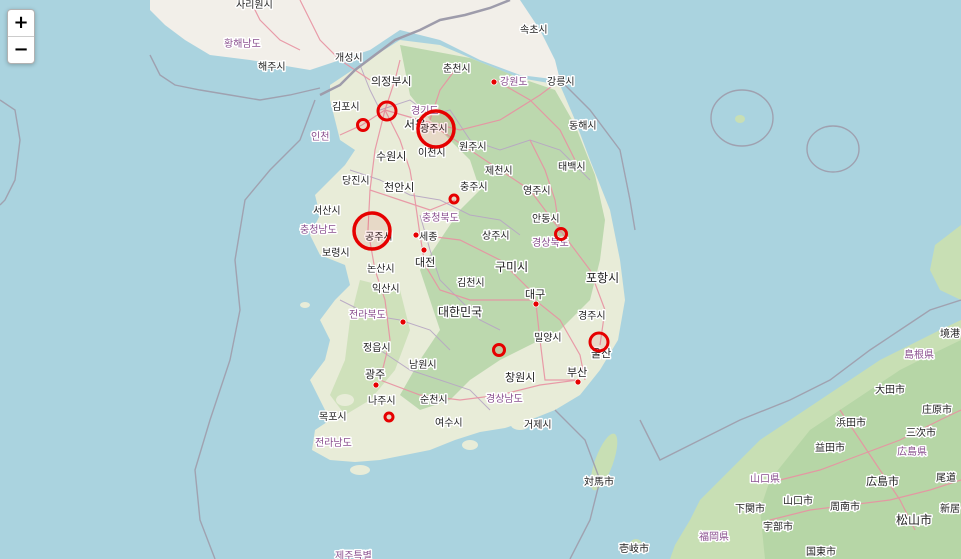 This screenshot has height=559, width=961. Describe the element at coordinates (387, 111) in the screenshot. I see `marker-seoul` at that location.